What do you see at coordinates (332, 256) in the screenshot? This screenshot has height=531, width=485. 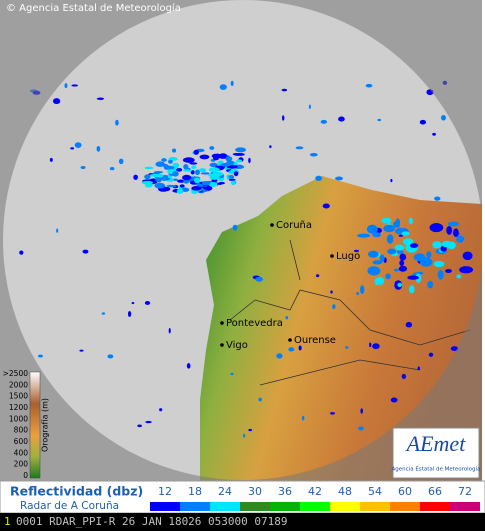 I see `city-dot` at bounding box center [332, 256].